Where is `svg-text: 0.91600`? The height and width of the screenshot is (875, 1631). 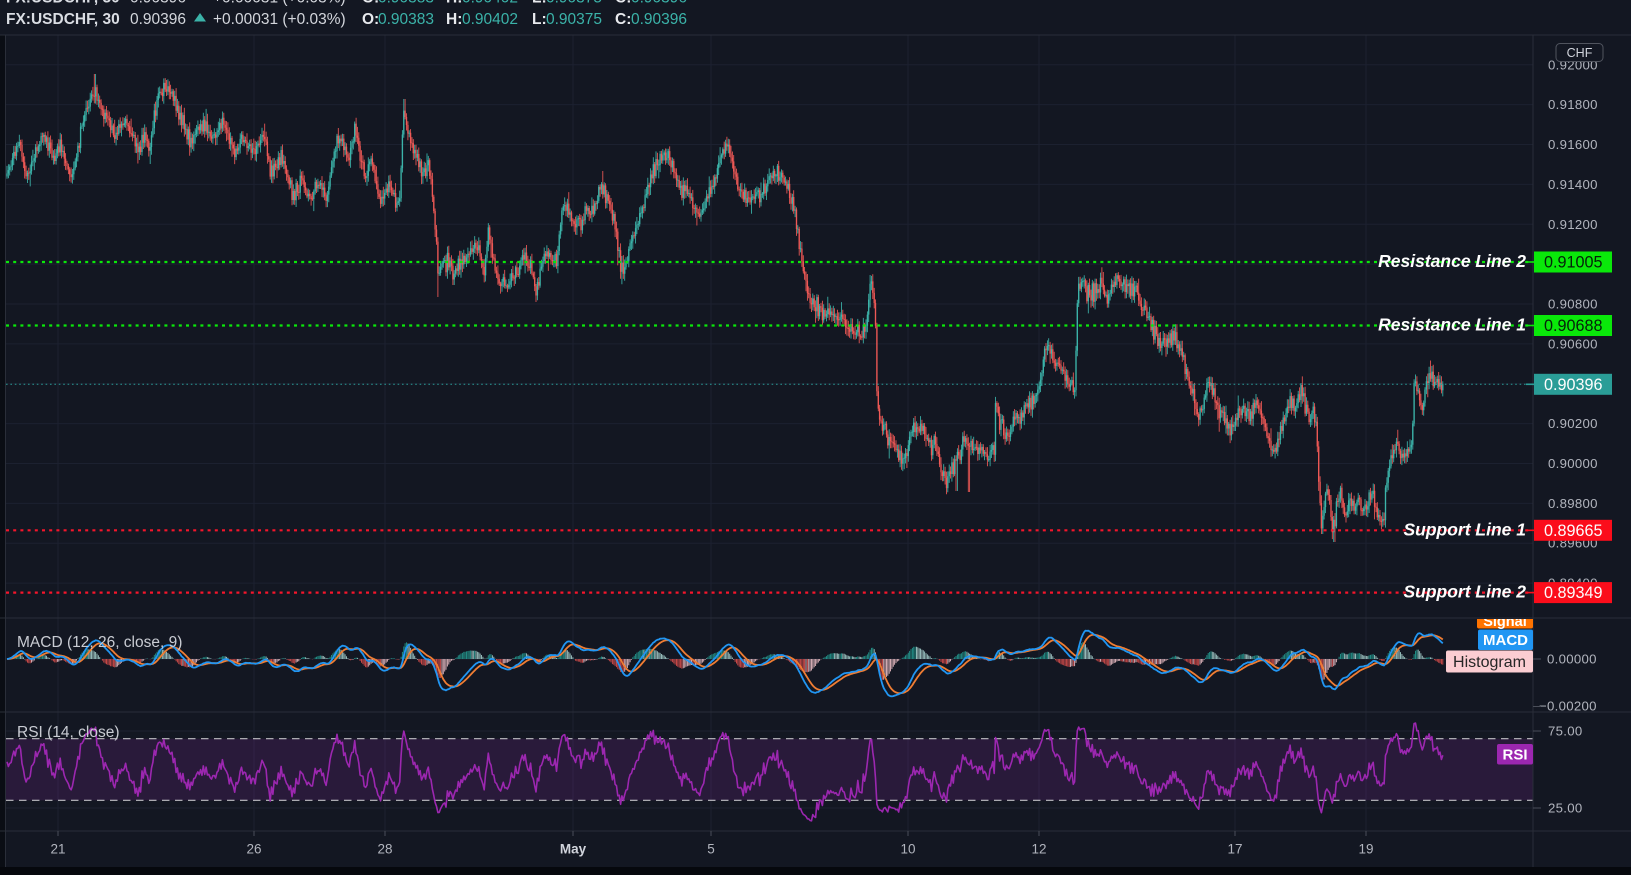 svg-text: 0.91600 is located at coordinates (1573, 144).